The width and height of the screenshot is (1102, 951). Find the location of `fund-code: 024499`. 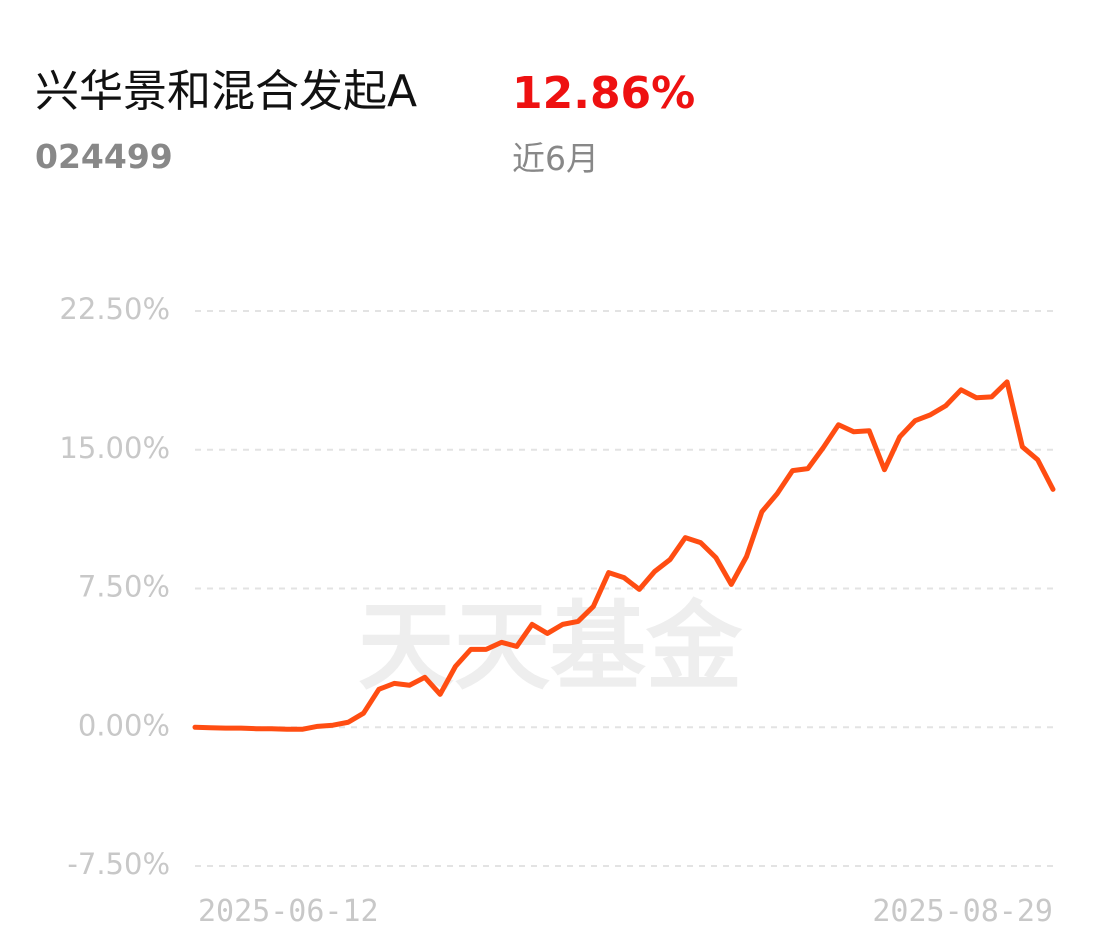

fund-code: 024499 is located at coordinates (104, 156).